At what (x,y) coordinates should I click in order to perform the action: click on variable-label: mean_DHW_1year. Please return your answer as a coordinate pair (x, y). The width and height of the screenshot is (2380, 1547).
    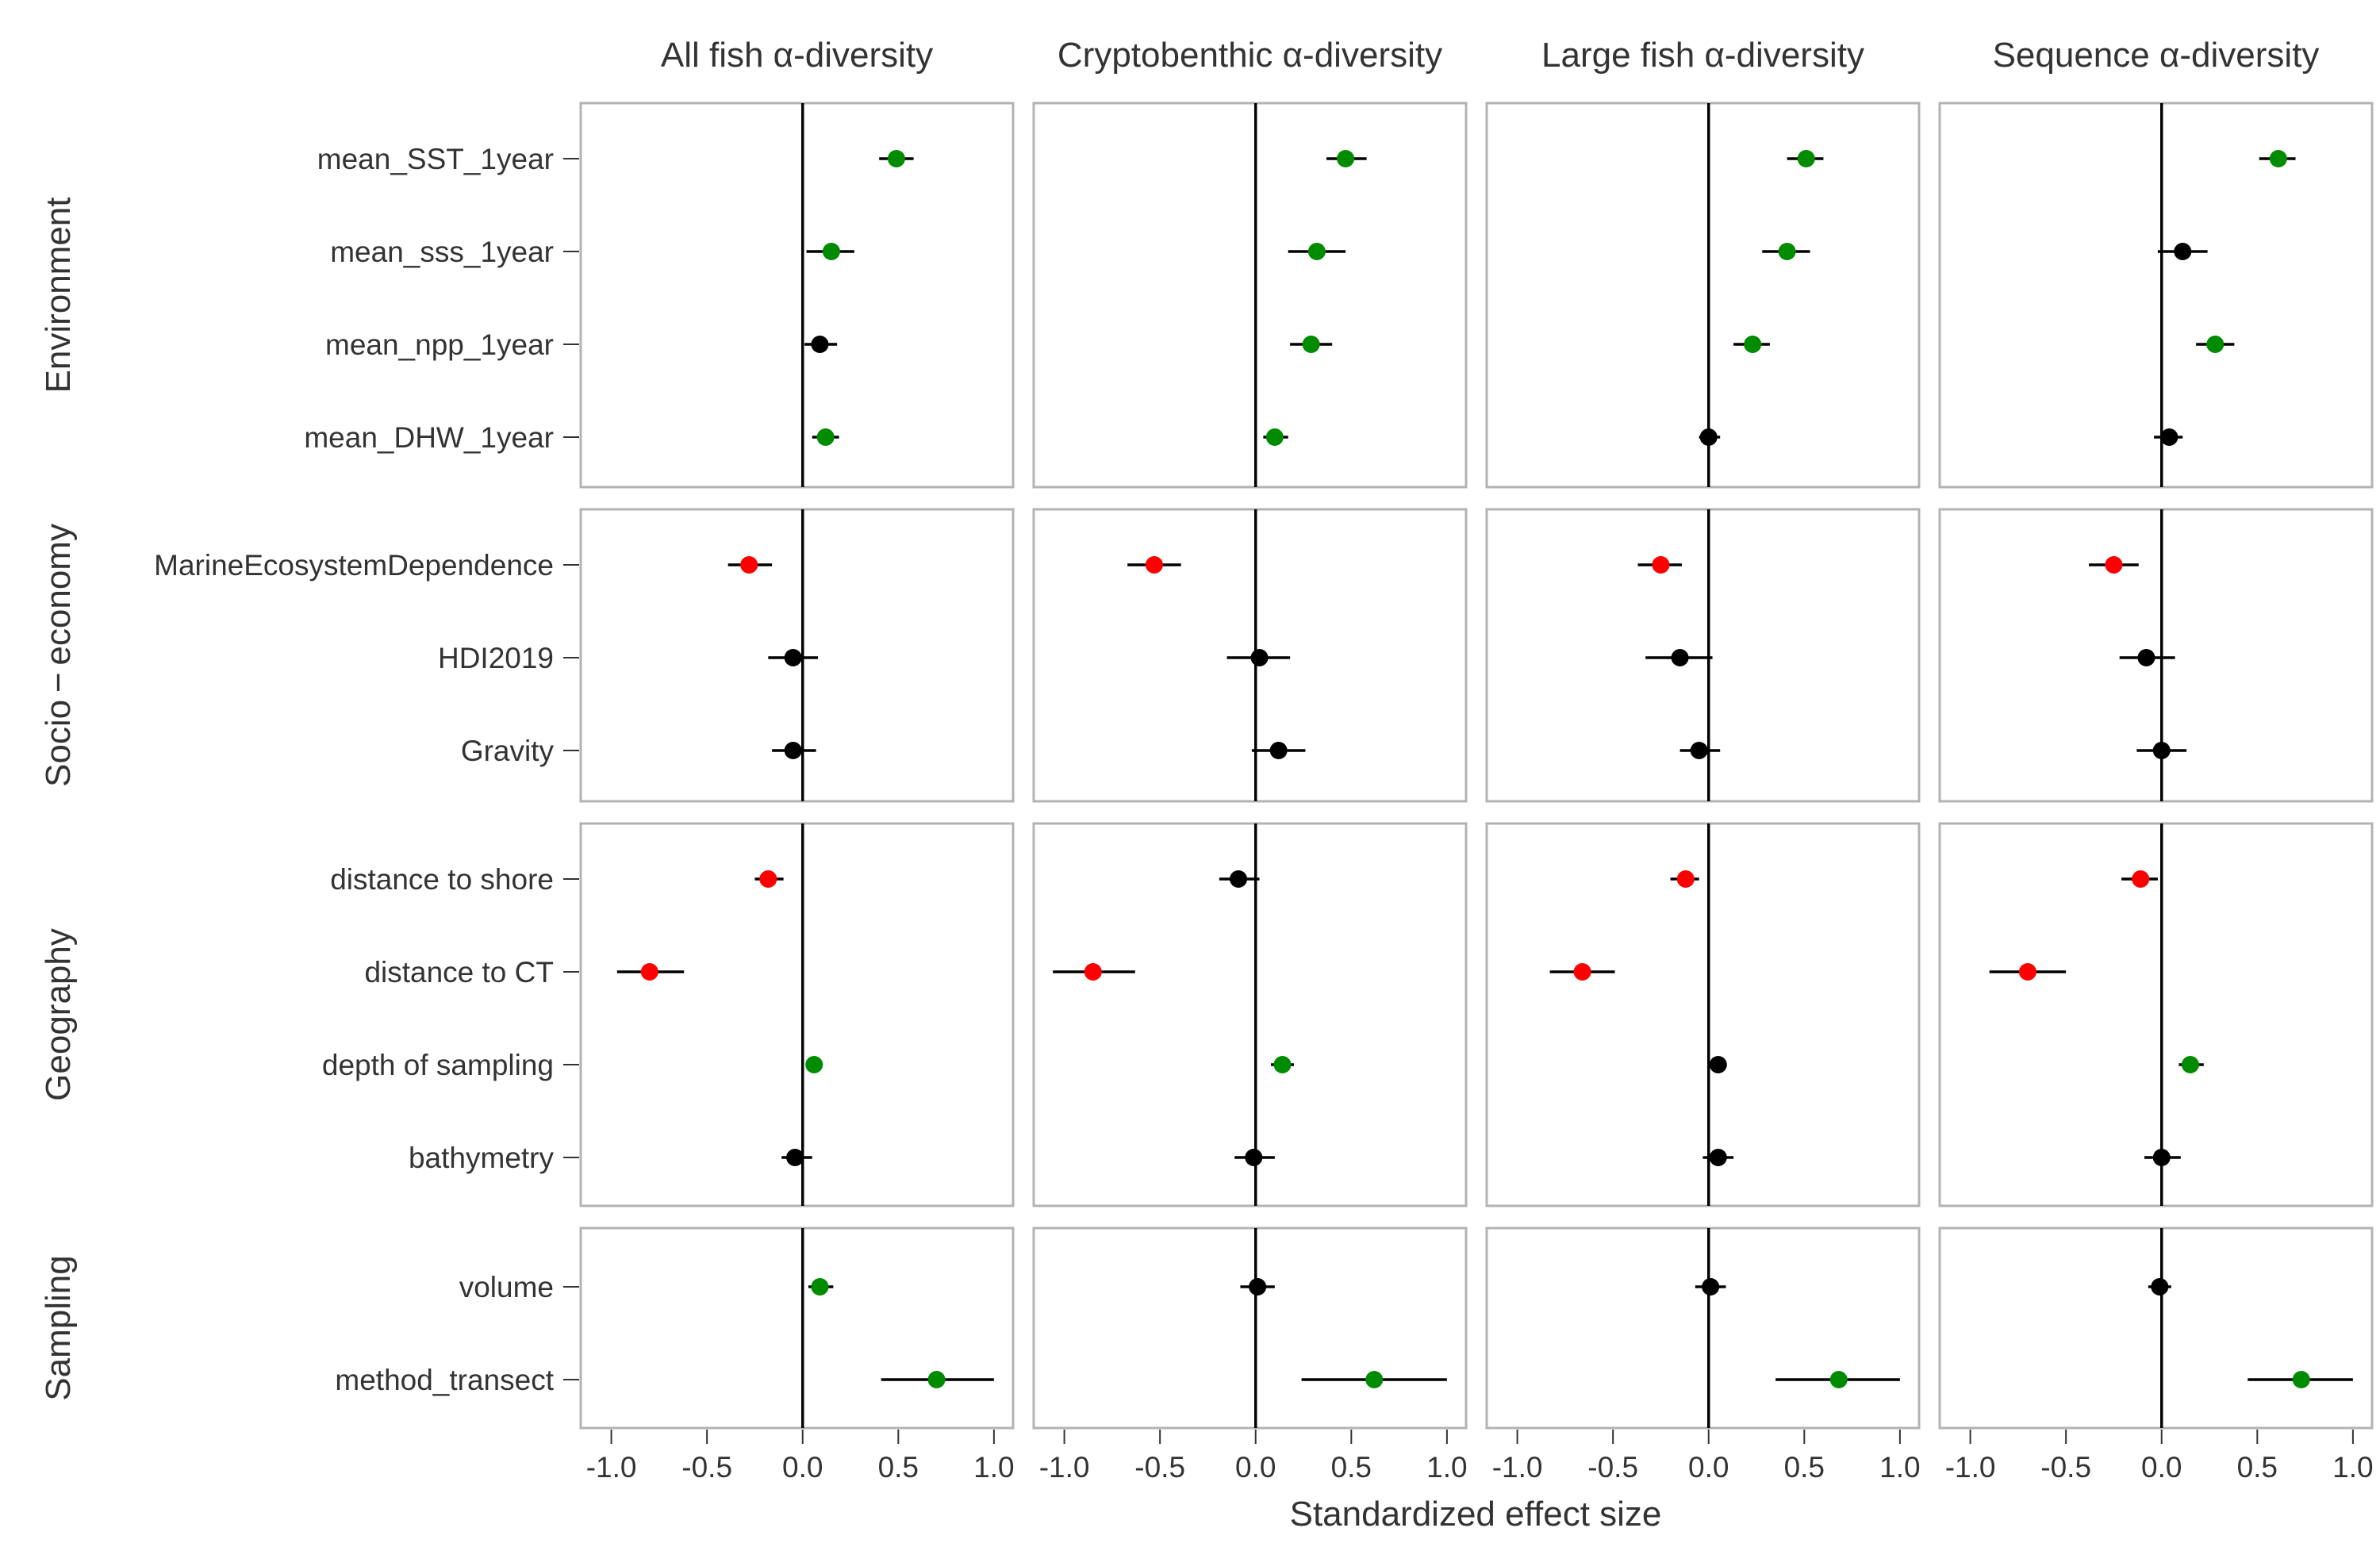
    Looking at the image, I should click on (429, 437).